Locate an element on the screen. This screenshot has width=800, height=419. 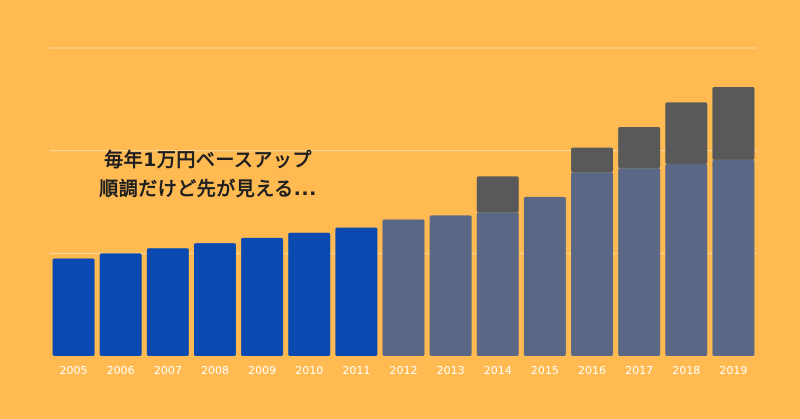
x-tick-label: 2016 is located at coordinates (592, 370).